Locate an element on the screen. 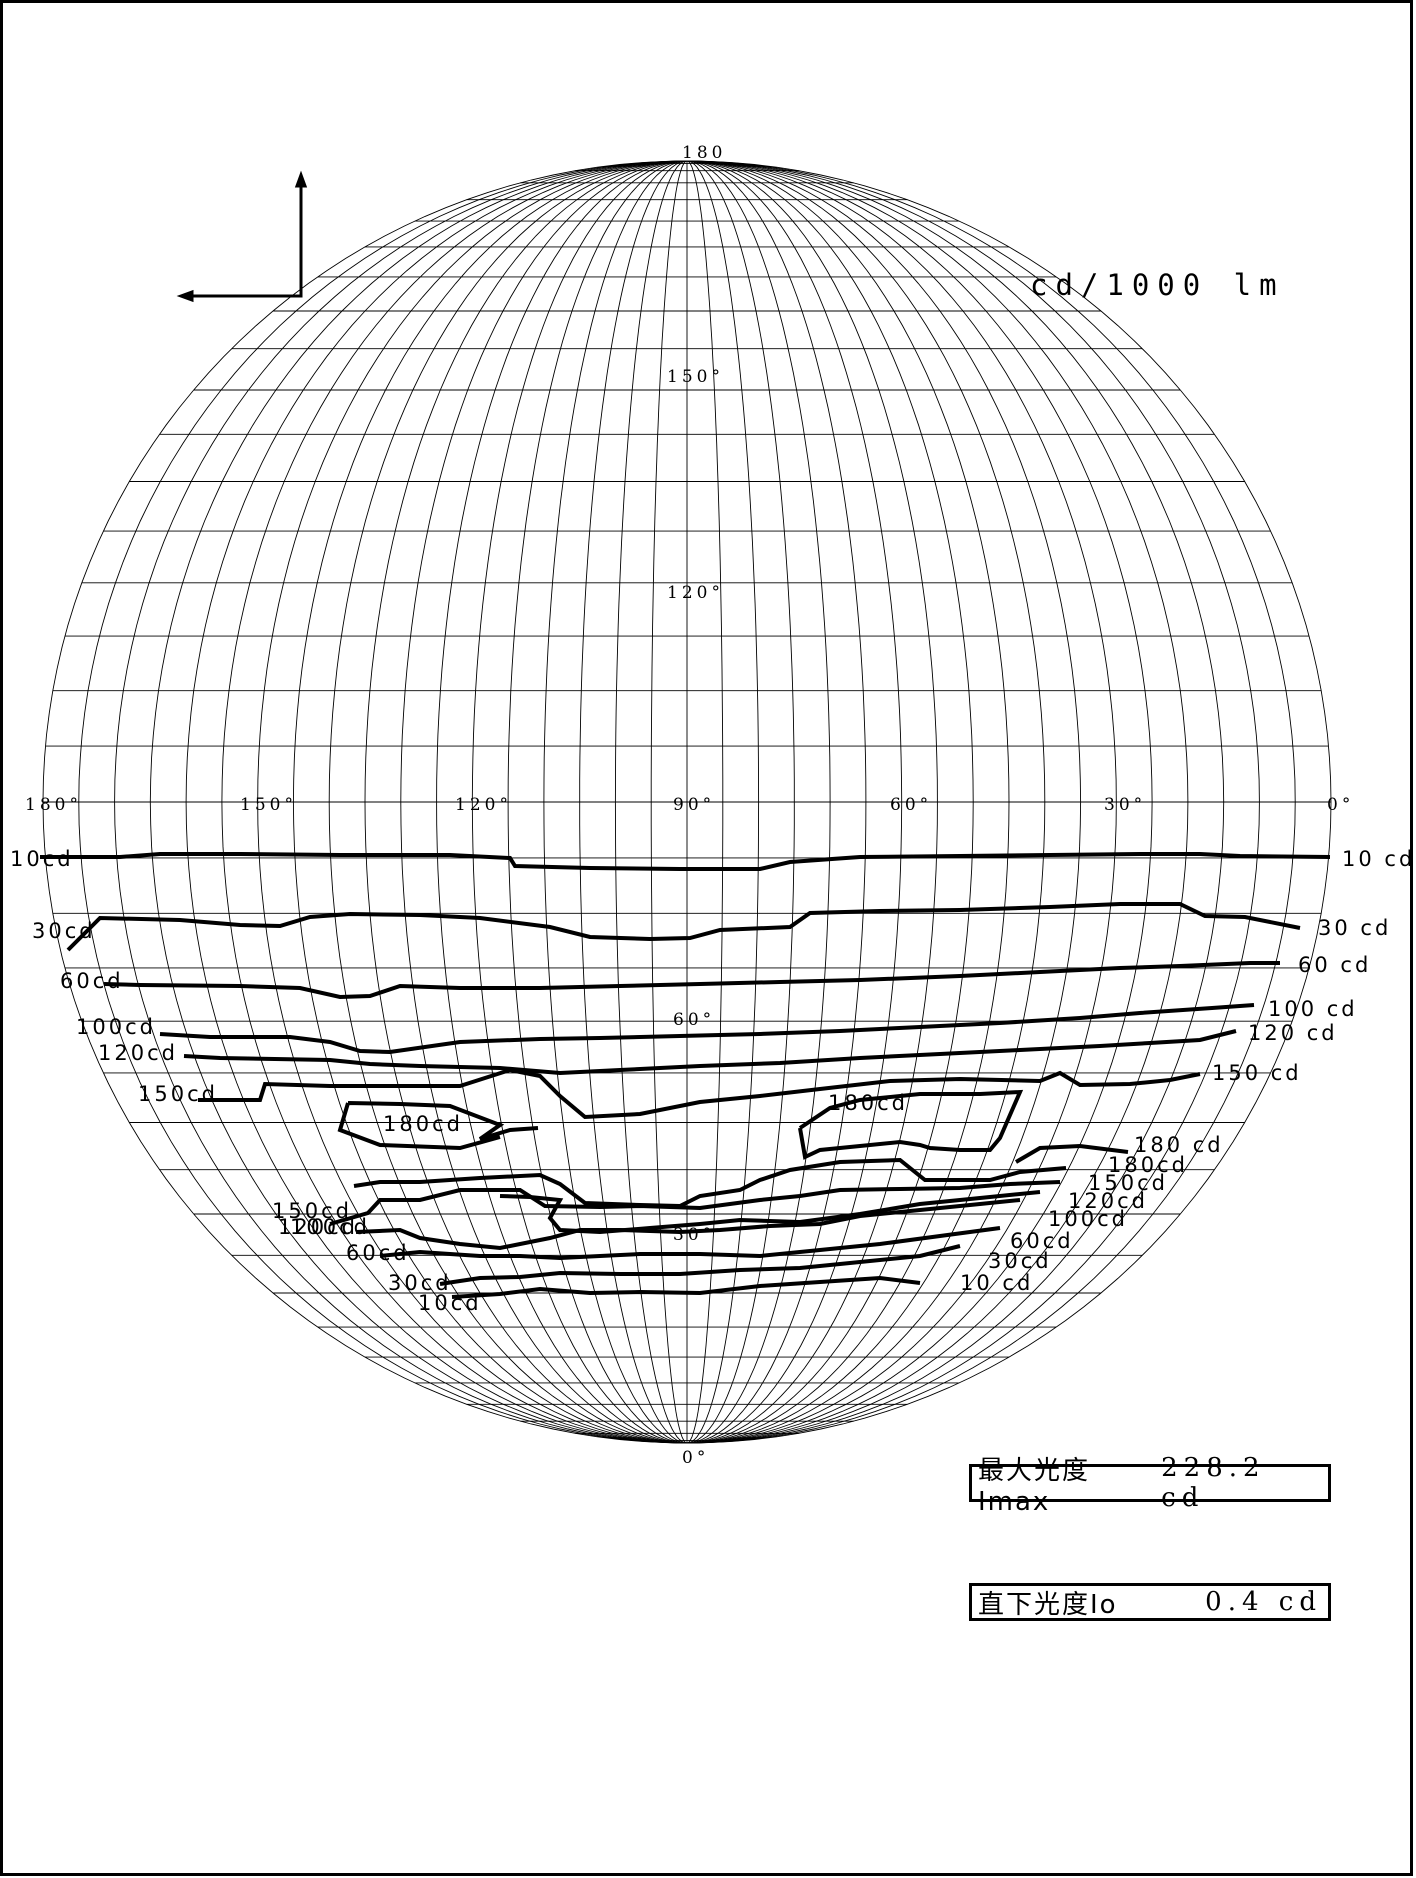 This screenshot has width=1416, height=1878. arrow-left-icon is located at coordinates (185, 296).